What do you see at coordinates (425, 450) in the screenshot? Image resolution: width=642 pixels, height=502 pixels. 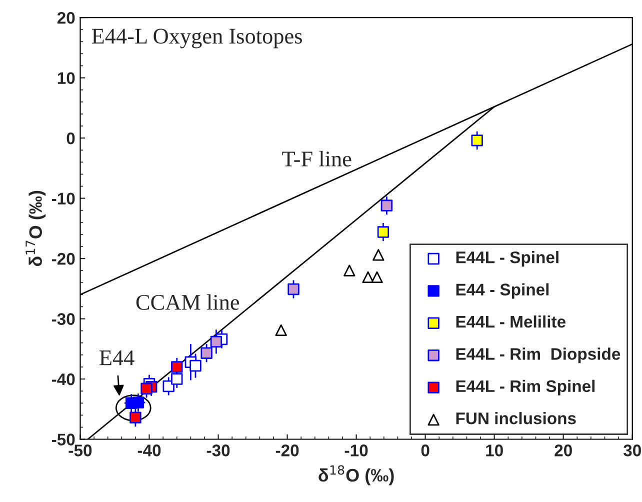 I see `x-tick-label: 0` at bounding box center [425, 450].